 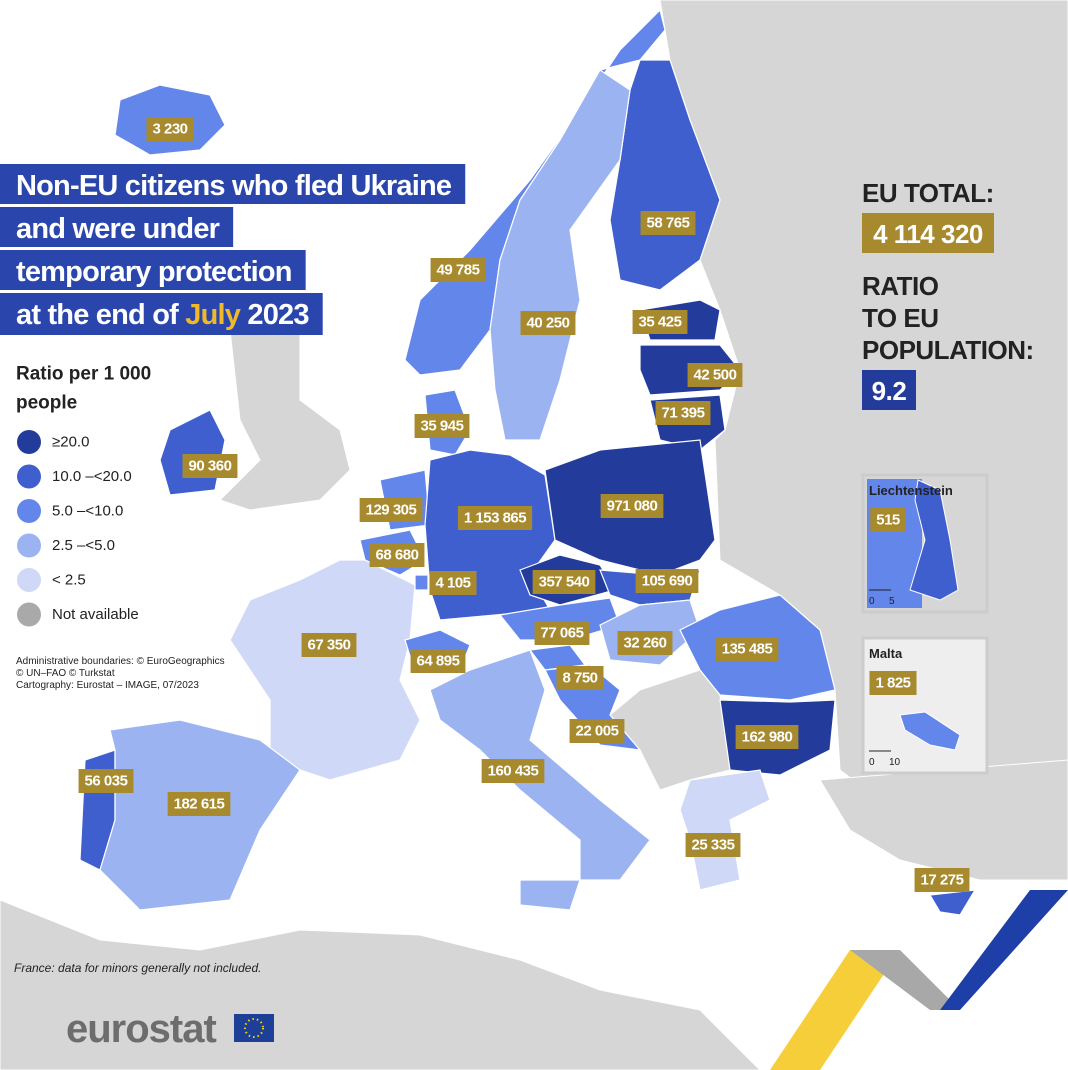 I want to click on credit-line: © UN–FAO © Turkstat, so click(x=65, y=673).